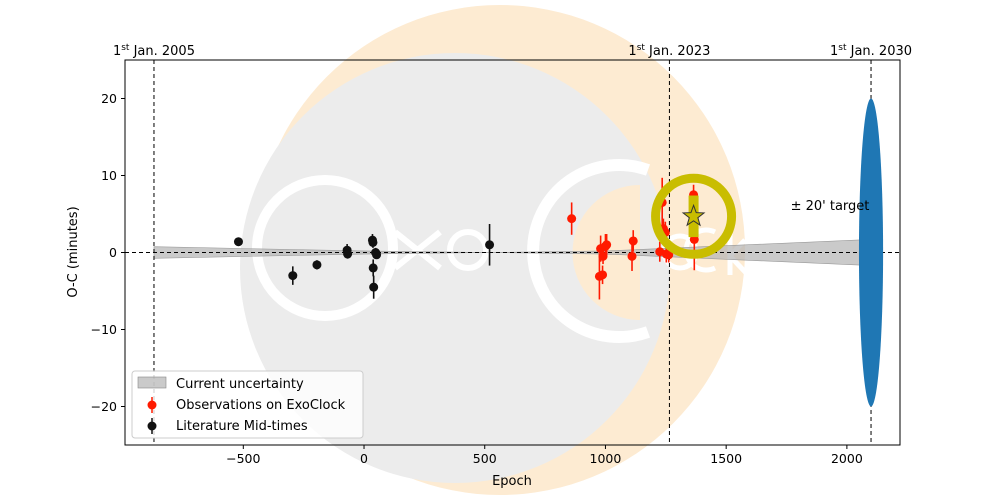 The width and height of the screenshot is (1000, 500). What do you see at coordinates (104, 406) in the screenshot?
I see `y-tick-label: −20` at bounding box center [104, 406].